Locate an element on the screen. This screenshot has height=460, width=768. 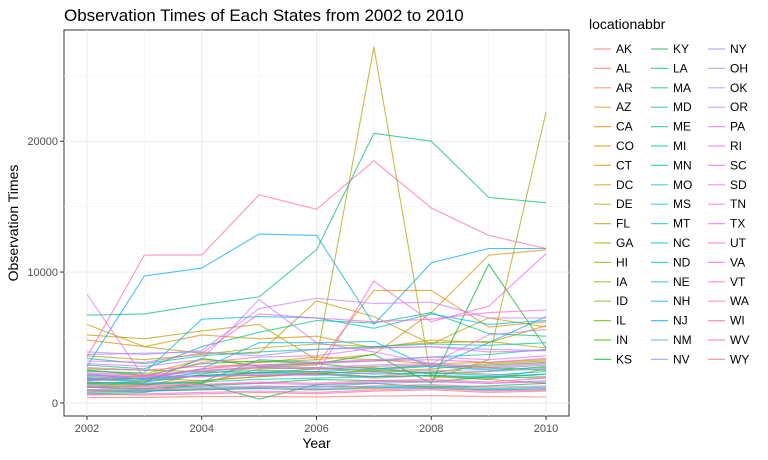
legend-label: VA is located at coordinates (737, 262).